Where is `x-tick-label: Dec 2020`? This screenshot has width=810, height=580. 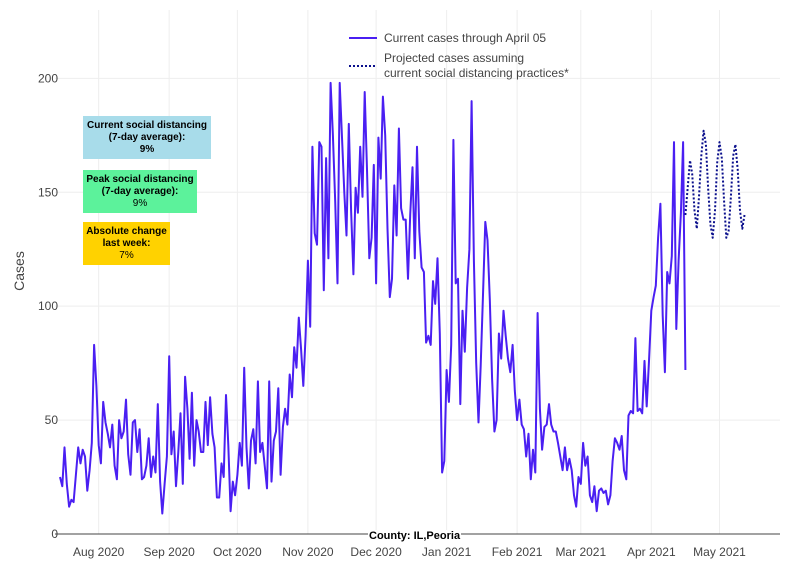
x-tick-label: Dec 2020 is located at coordinates (376, 552).